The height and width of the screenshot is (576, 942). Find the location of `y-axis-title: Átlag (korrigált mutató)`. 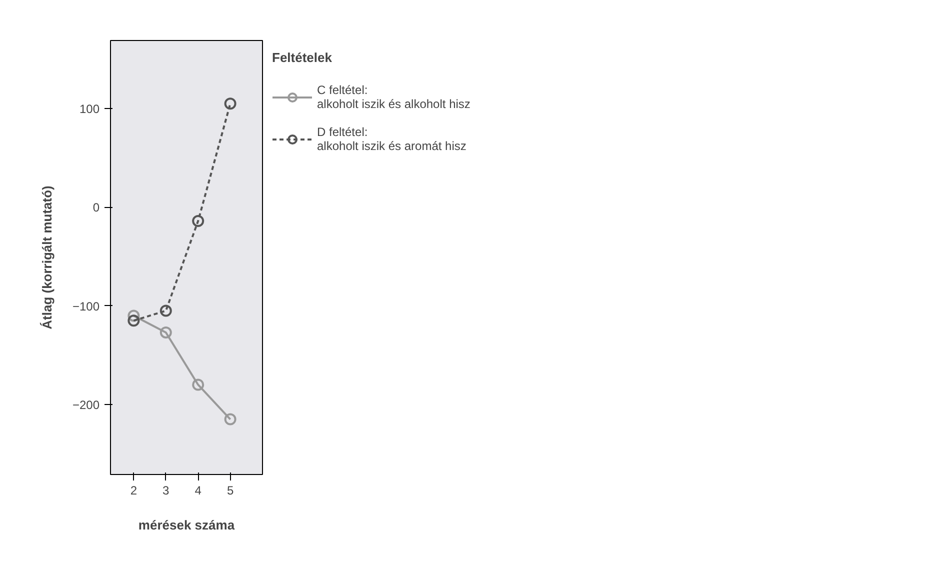

y-axis-title: Átlag (korrigált mutató) is located at coordinates (46, 258).